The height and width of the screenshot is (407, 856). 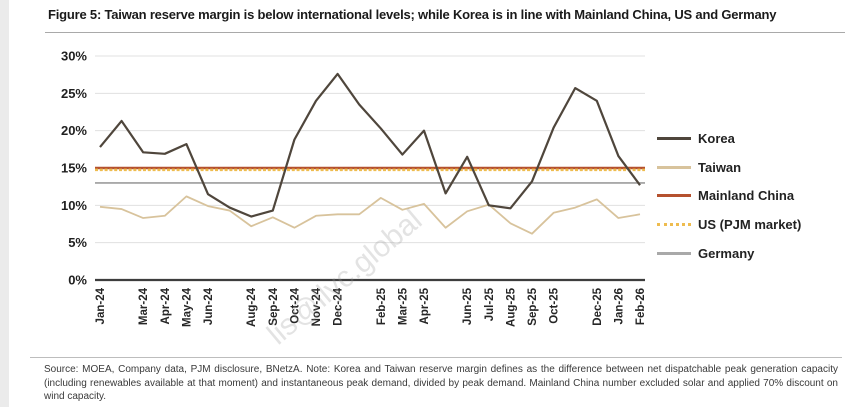 What do you see at coordinates (74, 205) in the screenshot?
I see `y-tick-label: 10%` at bounding box center [74, 205].